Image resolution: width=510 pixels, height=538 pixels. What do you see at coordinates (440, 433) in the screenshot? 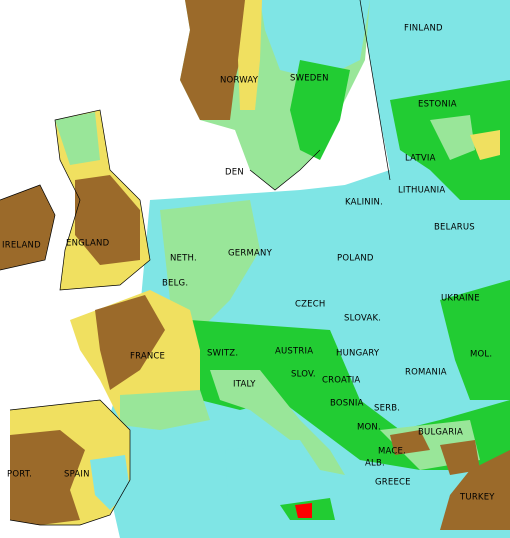
I see `country-label: BULGARIA` at bounding box center [440, 433].